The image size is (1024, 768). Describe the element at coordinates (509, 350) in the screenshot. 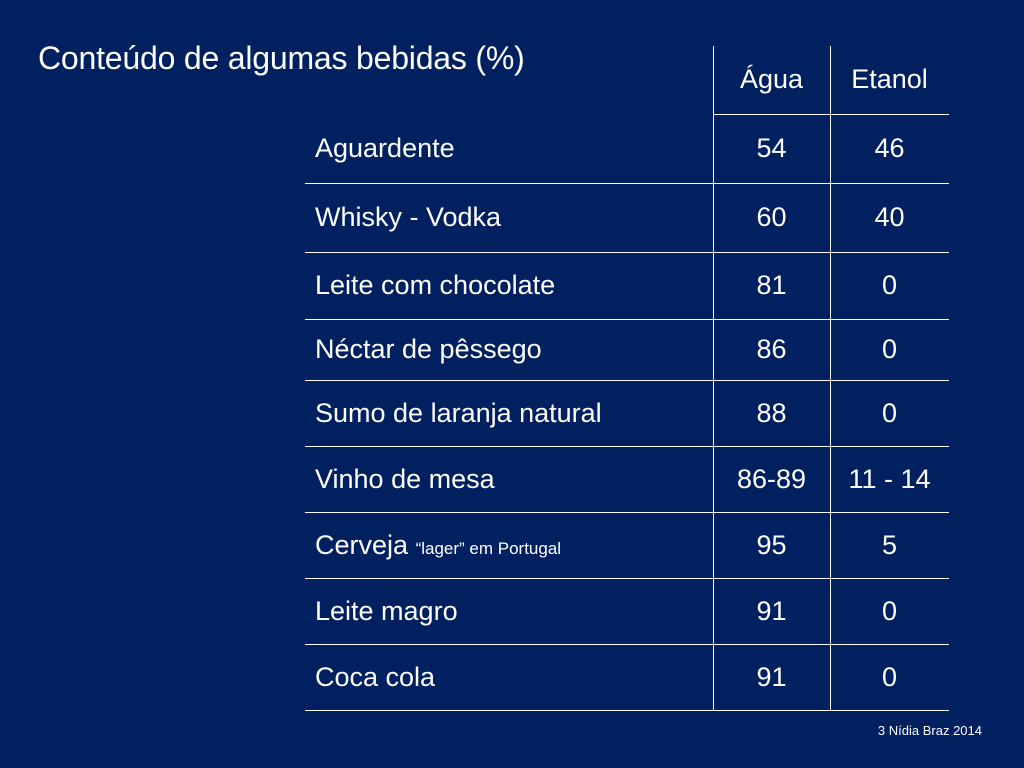

I see `row-name: Néctar de pêssego` at that location.